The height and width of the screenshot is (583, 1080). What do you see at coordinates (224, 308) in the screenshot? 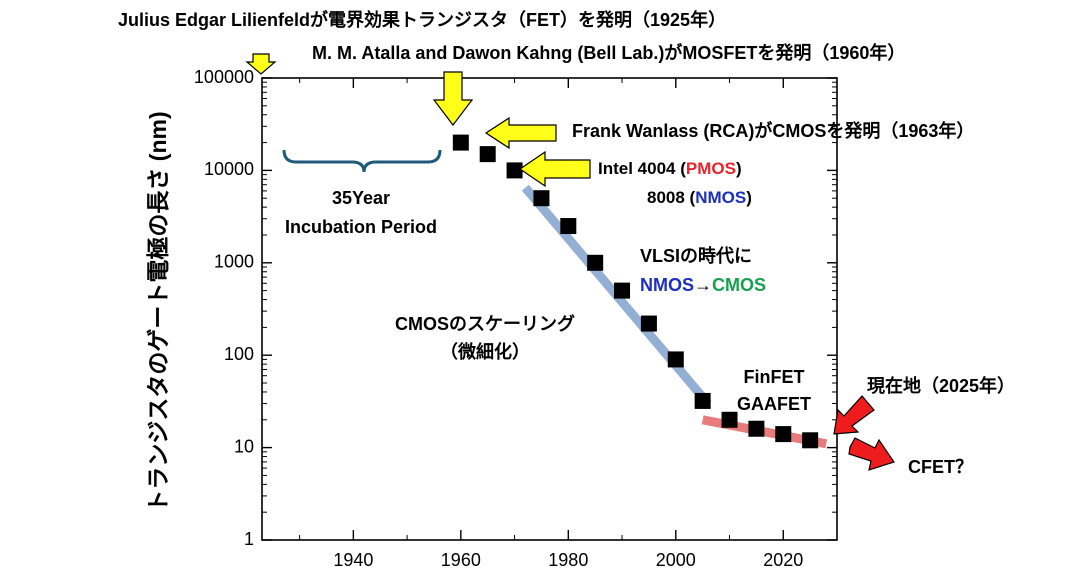
I see `y-tick-labels: 100000 10000 1000 100 10 1` at bounding box center [224, 308].